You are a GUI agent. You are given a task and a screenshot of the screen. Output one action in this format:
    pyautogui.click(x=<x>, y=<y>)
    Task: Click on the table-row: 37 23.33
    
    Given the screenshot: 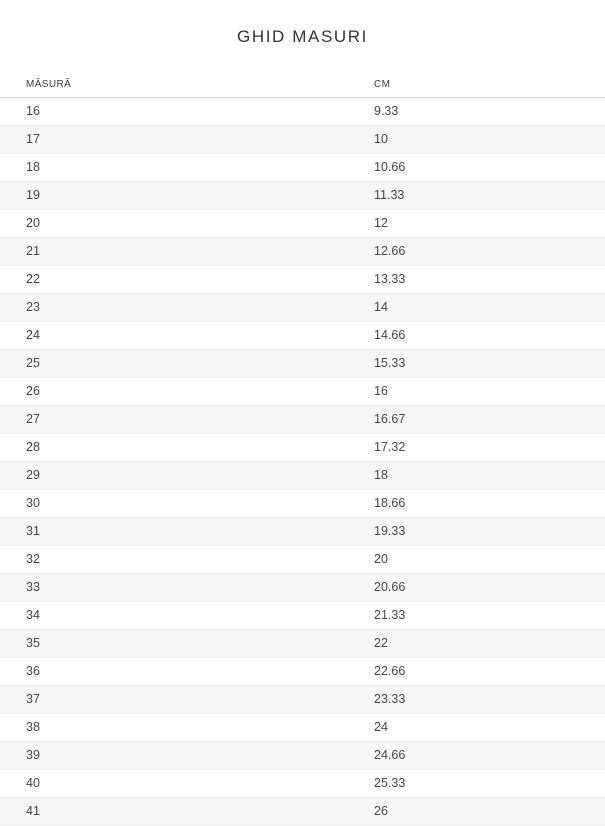 What is the action you would take?
    pyautogui.click(x=302, y=699)
    